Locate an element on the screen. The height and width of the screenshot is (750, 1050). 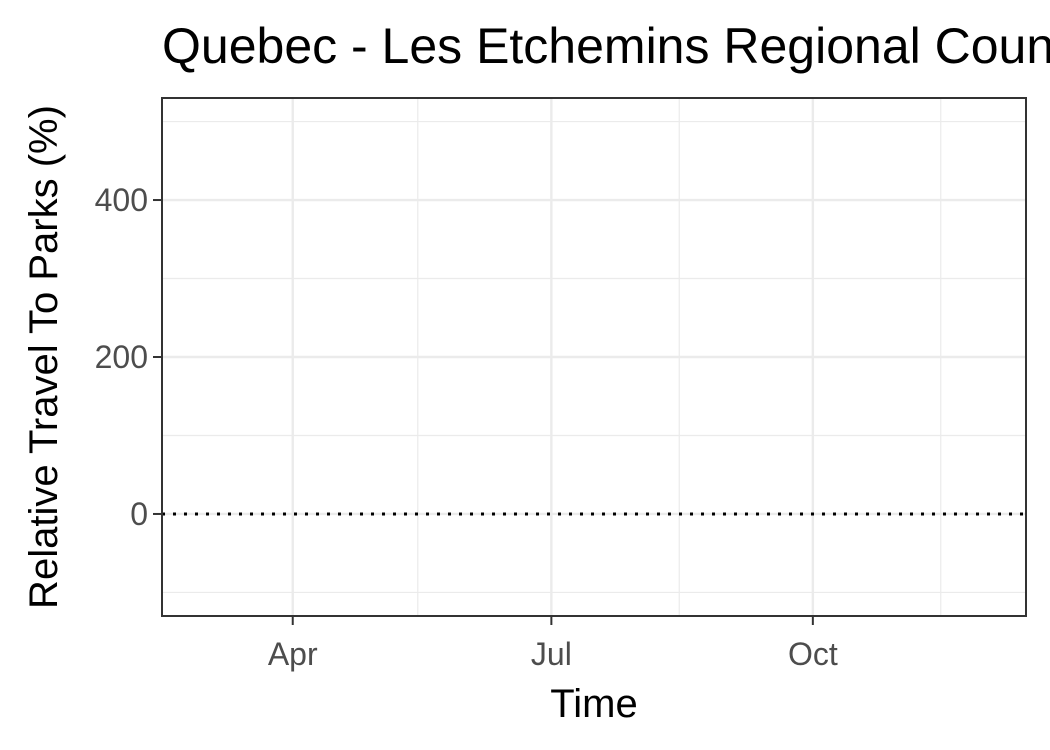
x-axis-title: Time is located at coordinates (593, 704).